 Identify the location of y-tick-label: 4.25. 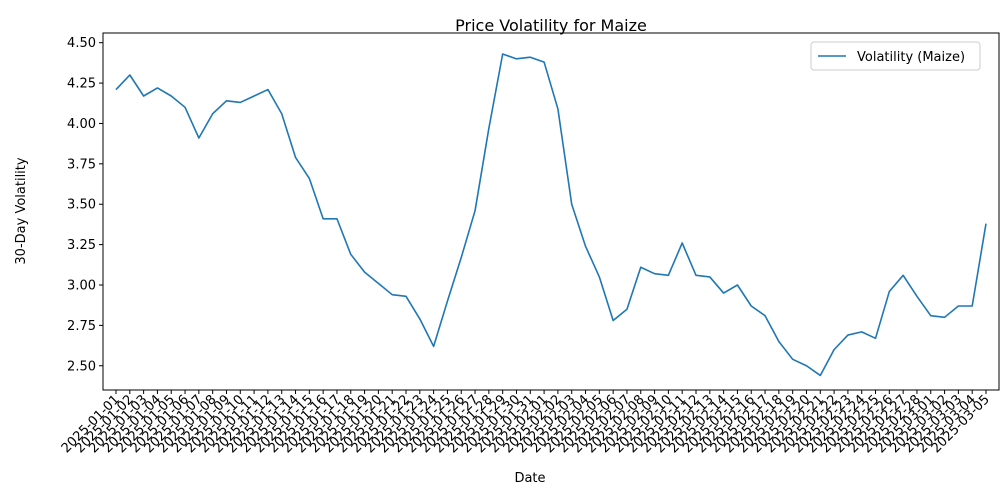
(81, 84).